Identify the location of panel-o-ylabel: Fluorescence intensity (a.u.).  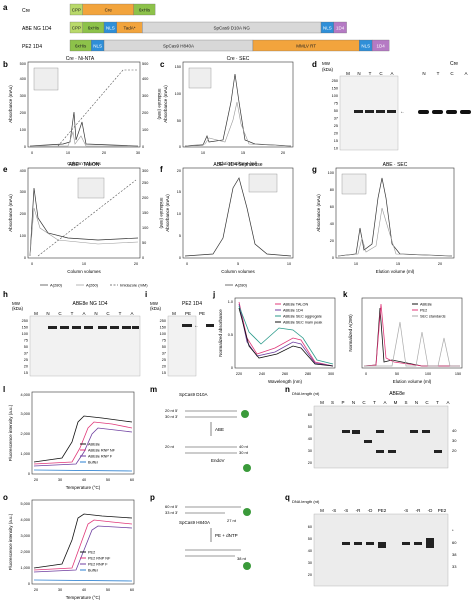
(10, 541).